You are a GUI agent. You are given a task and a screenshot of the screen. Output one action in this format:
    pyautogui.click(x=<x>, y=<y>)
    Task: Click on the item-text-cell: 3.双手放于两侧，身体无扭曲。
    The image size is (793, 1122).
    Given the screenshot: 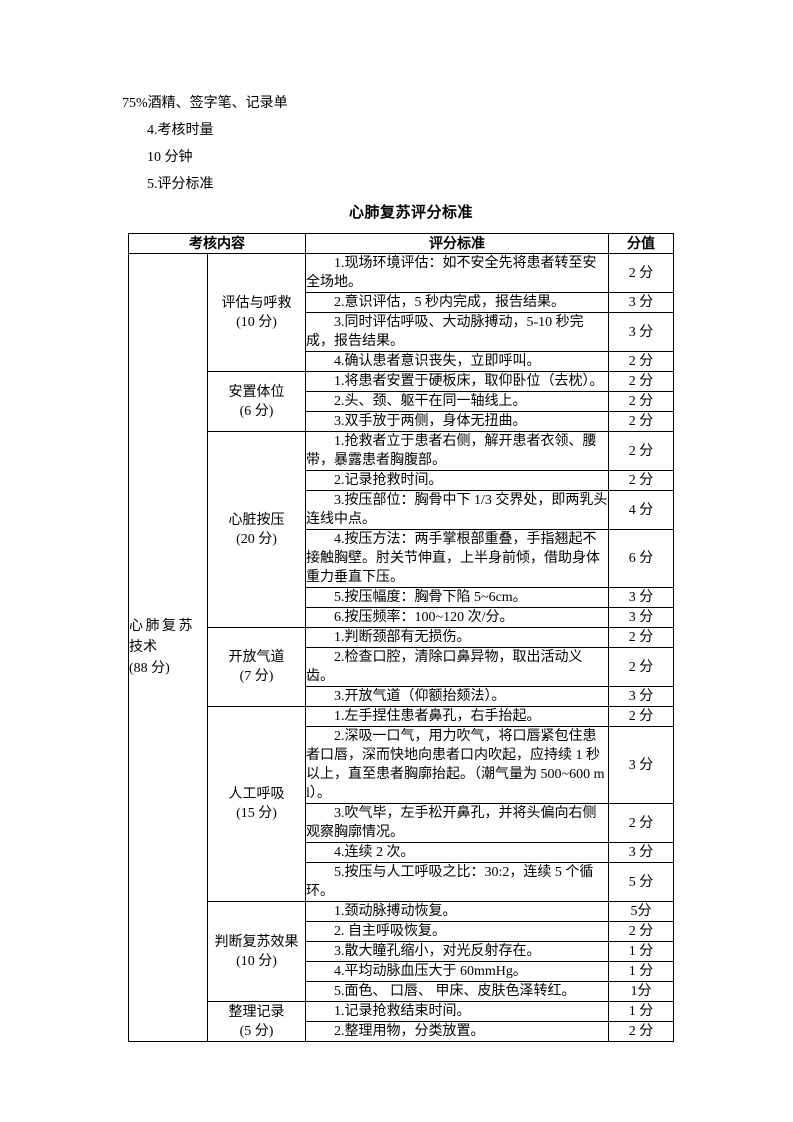 What is the action you would take?
    pyautogui.click(x=457, y=421)
    